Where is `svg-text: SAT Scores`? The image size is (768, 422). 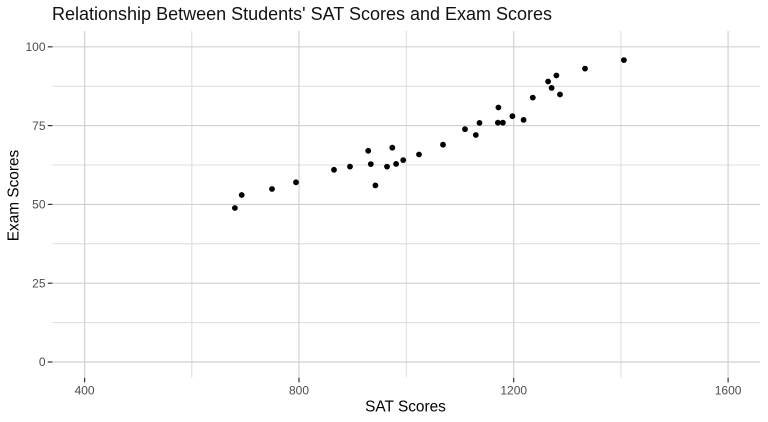 svg-text: SAT Scores is located at coordinates (405, 407).